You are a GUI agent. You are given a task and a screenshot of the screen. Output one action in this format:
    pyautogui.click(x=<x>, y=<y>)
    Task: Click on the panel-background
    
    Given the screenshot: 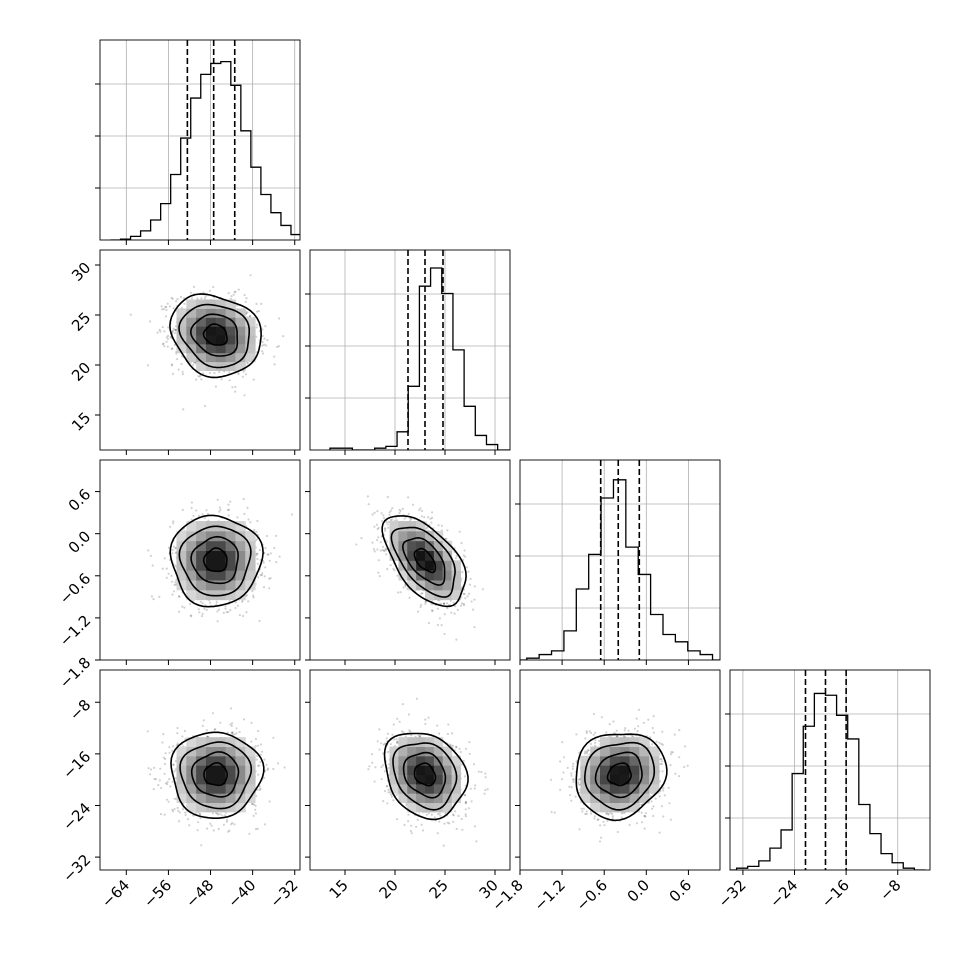 What is the action you would take?
    pyautogui.click(x=410, y=350)
    